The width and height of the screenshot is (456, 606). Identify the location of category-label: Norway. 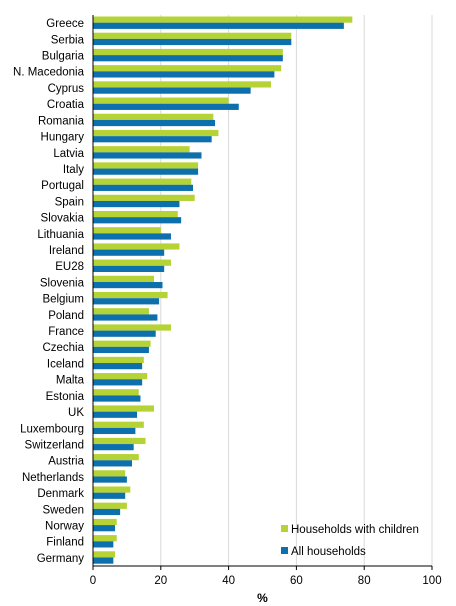
(64, 526).